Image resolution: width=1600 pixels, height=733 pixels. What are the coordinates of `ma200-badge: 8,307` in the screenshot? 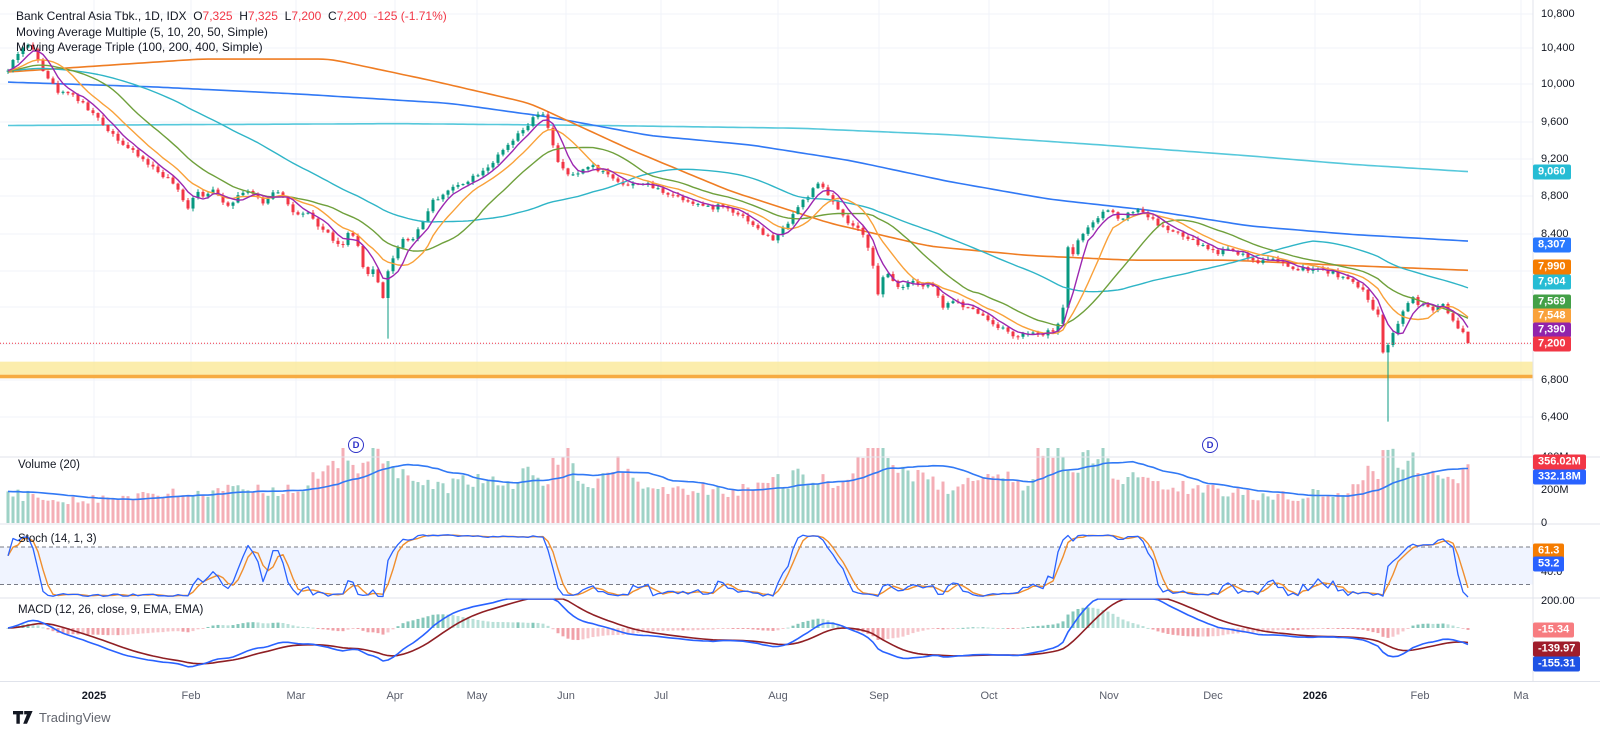 It's located at (1552, 245).